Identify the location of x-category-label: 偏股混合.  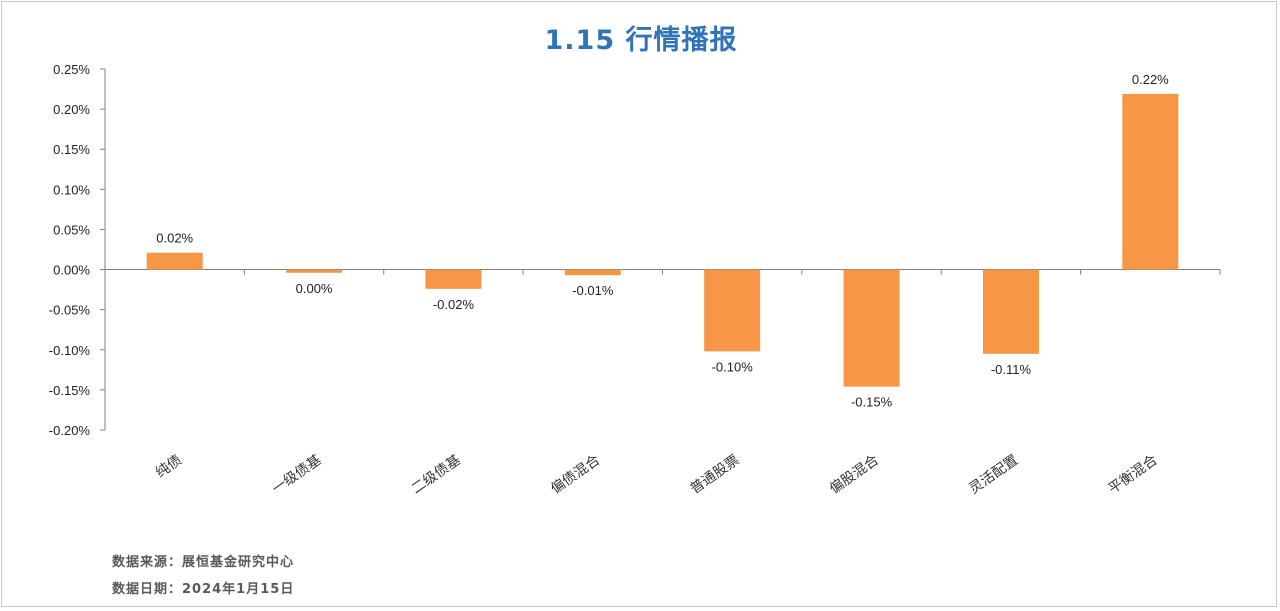
(854, 474).